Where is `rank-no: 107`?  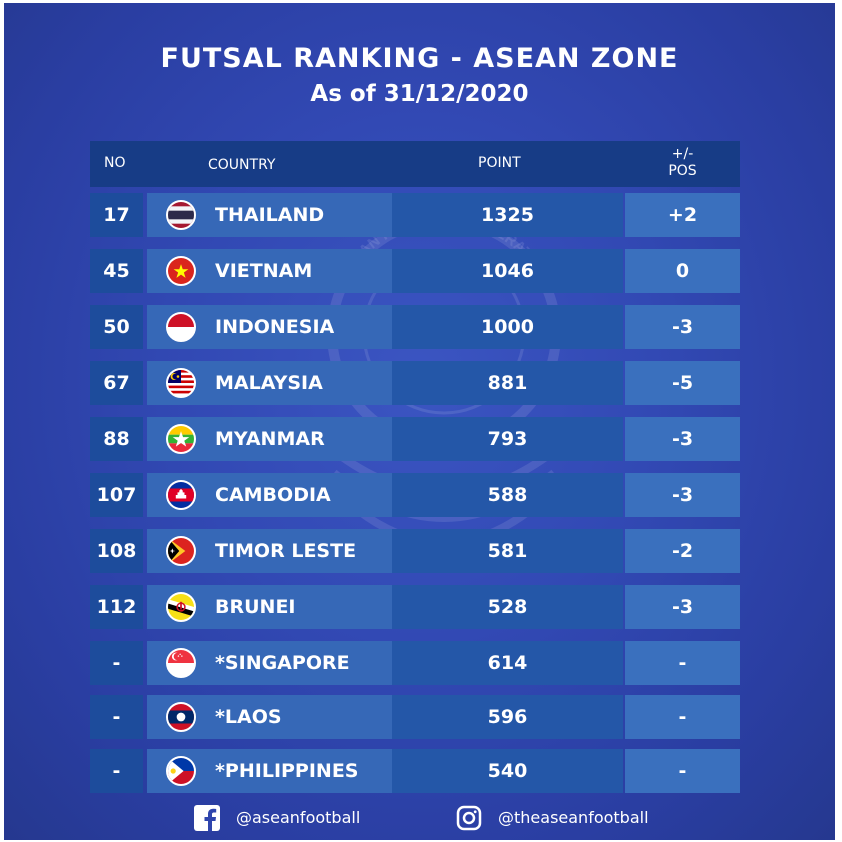 rank-no: 107 is located at coordinates (116, 495).